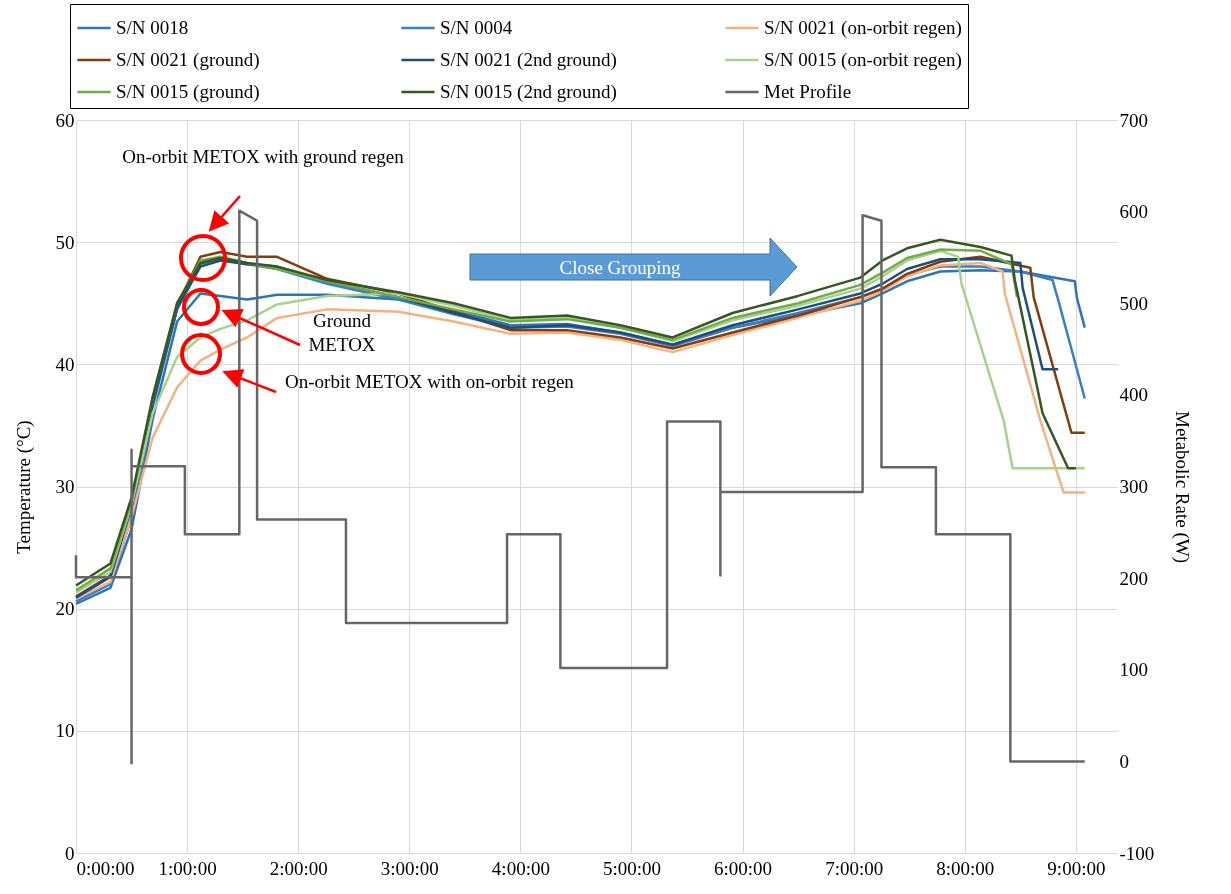  Describe the element at coordinates (965, 868) in the screenshot. I see `x-tick-label: 8:00:00` at that location.